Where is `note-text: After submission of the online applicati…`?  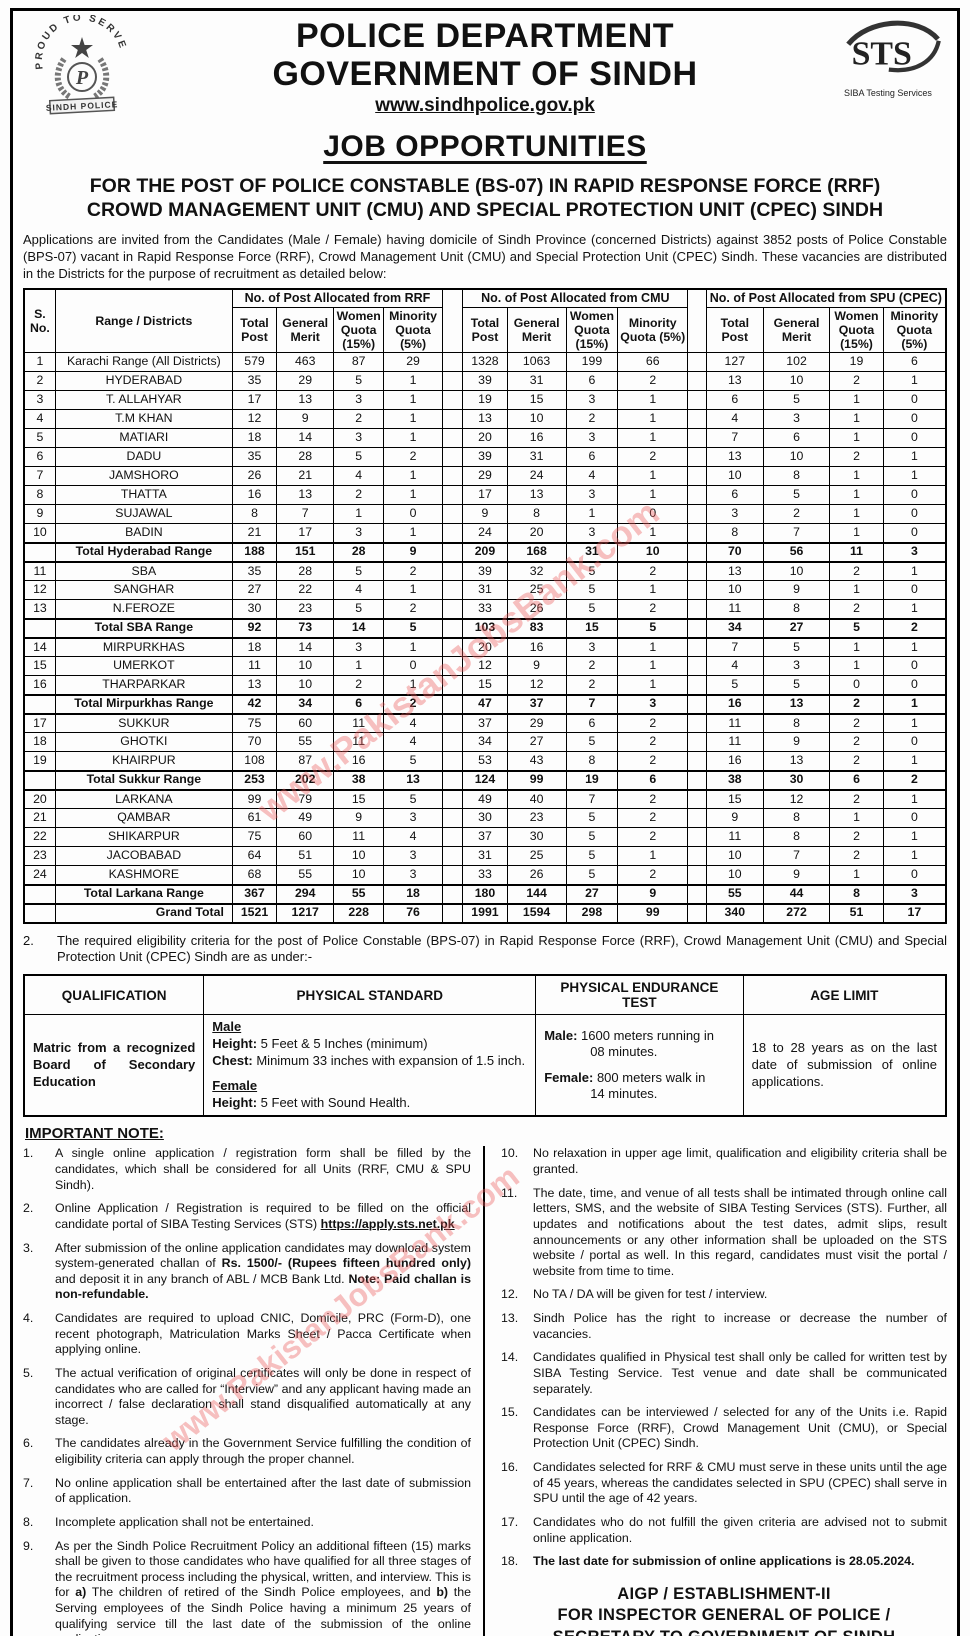
note-text: After submission of the online applicati… is located at coordinates (263, 1272).